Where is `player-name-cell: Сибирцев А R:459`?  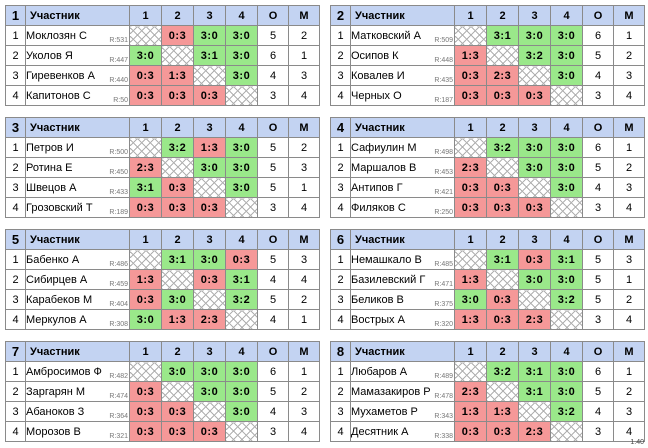 player-name-cell: Сибирцев А R:459 is located at coordinates (77, 279).